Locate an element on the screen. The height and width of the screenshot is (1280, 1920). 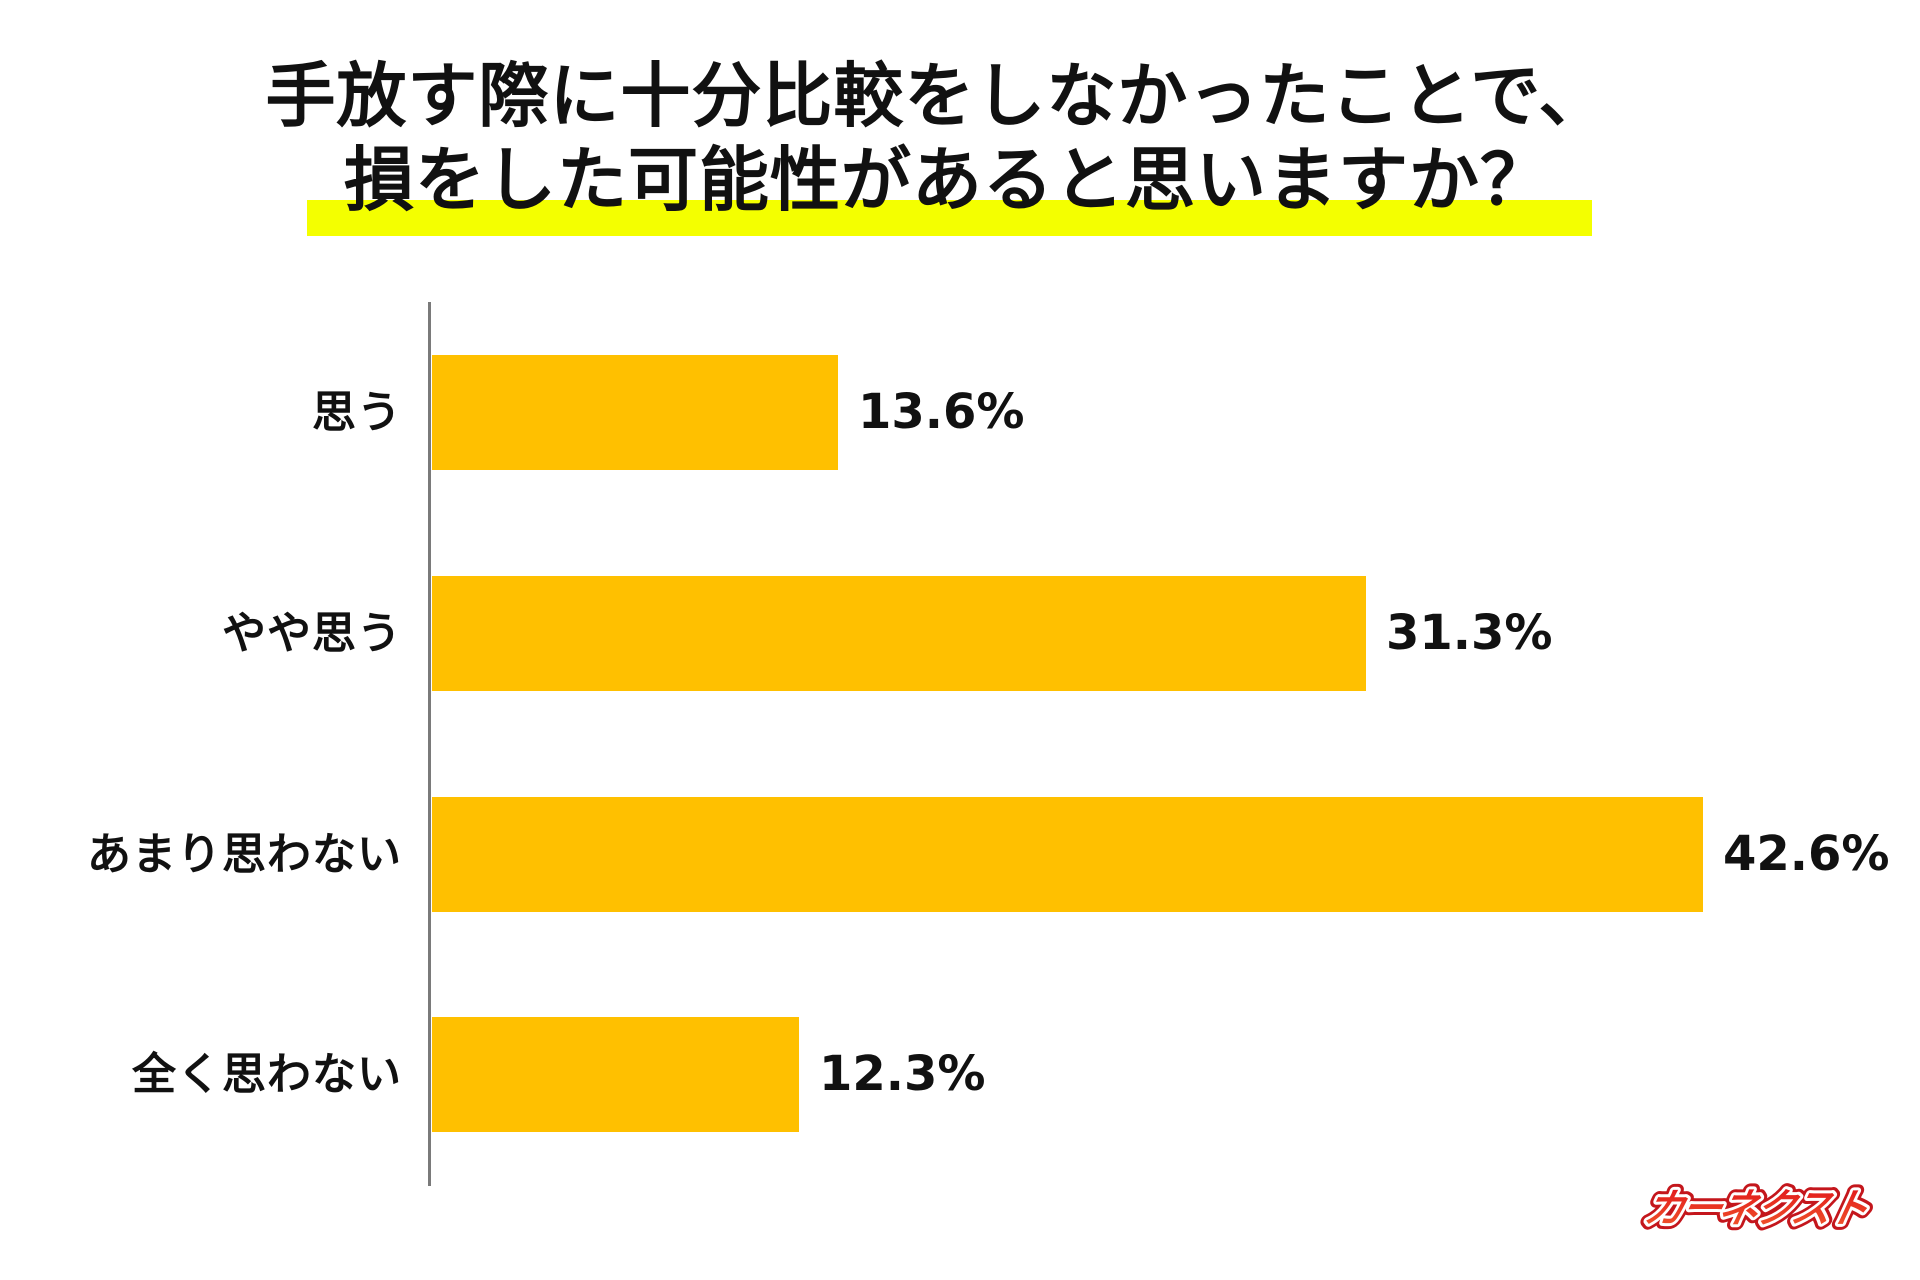
logo-text-outline: カーネクスト is located at coordinates (1756, 1207).